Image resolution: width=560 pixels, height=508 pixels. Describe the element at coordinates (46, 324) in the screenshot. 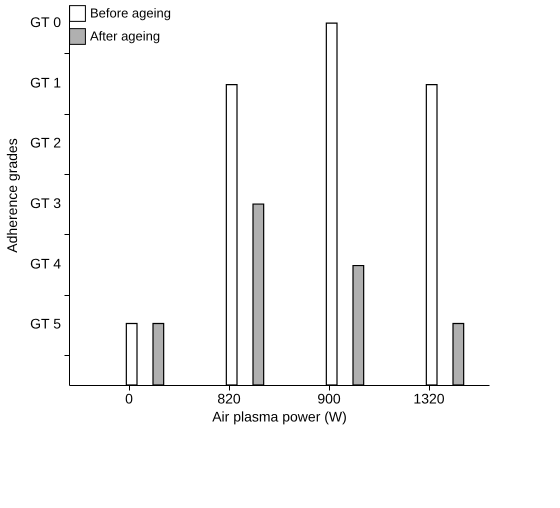

I see `text: GT 5` at that location.